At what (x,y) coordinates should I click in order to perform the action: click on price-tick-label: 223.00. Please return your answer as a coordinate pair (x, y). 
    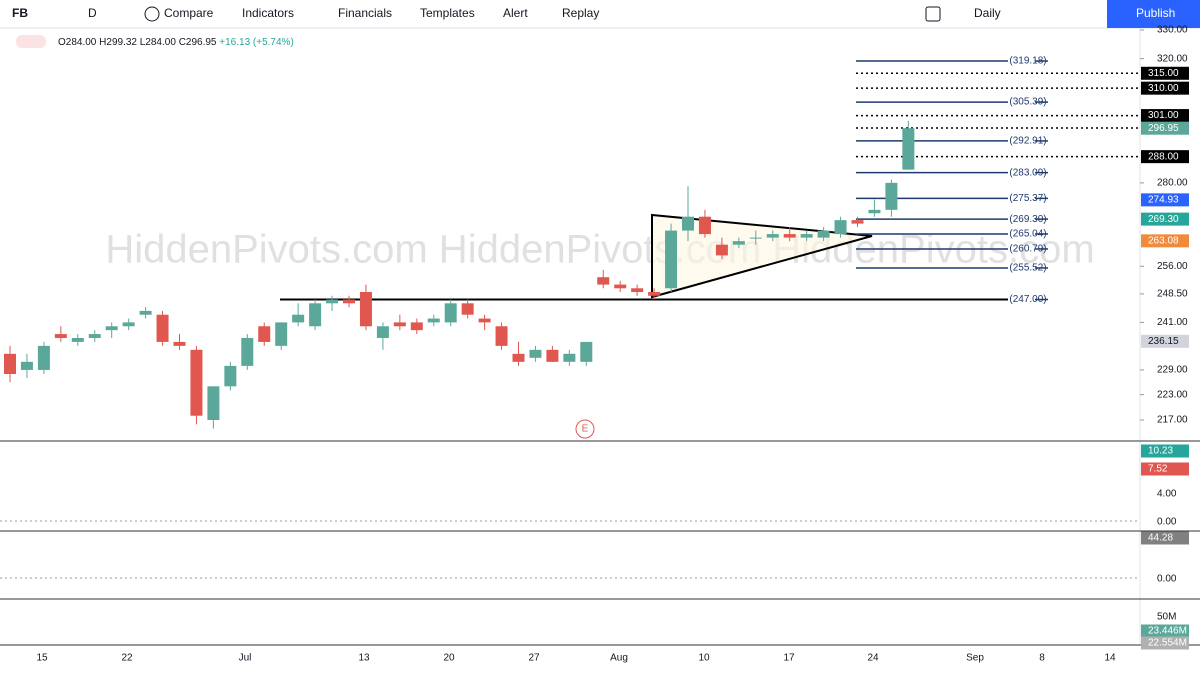
    Looking at the image, I should click on (1172, 394).